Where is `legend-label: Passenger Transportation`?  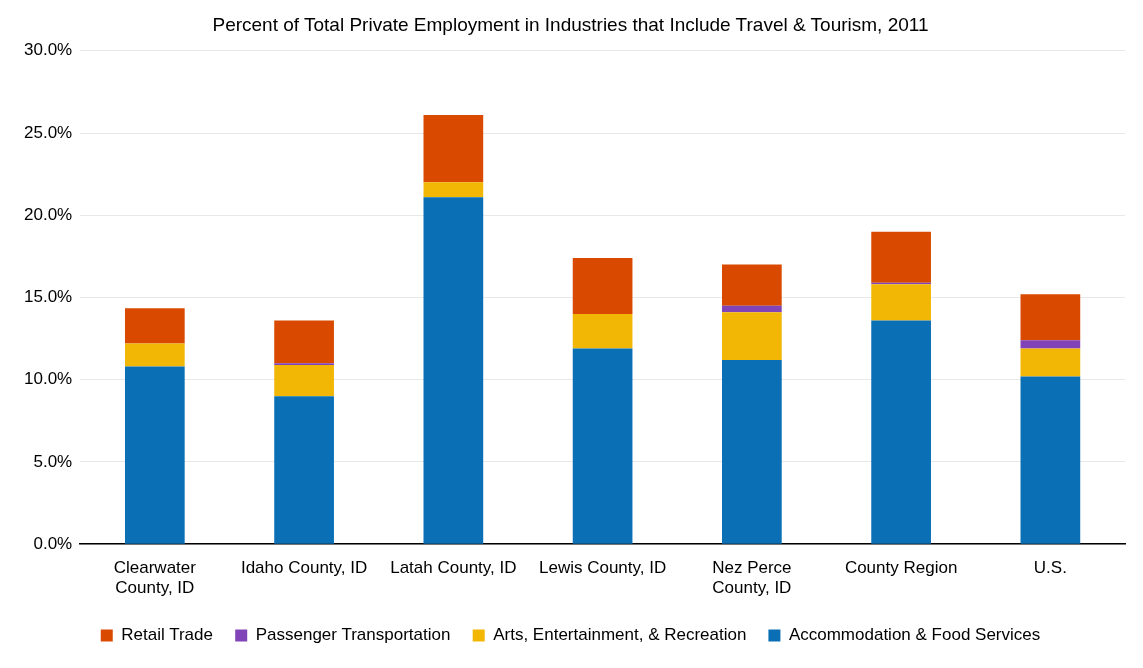
legend-label: Passenger Transportation is located at coordinates (353, 635).